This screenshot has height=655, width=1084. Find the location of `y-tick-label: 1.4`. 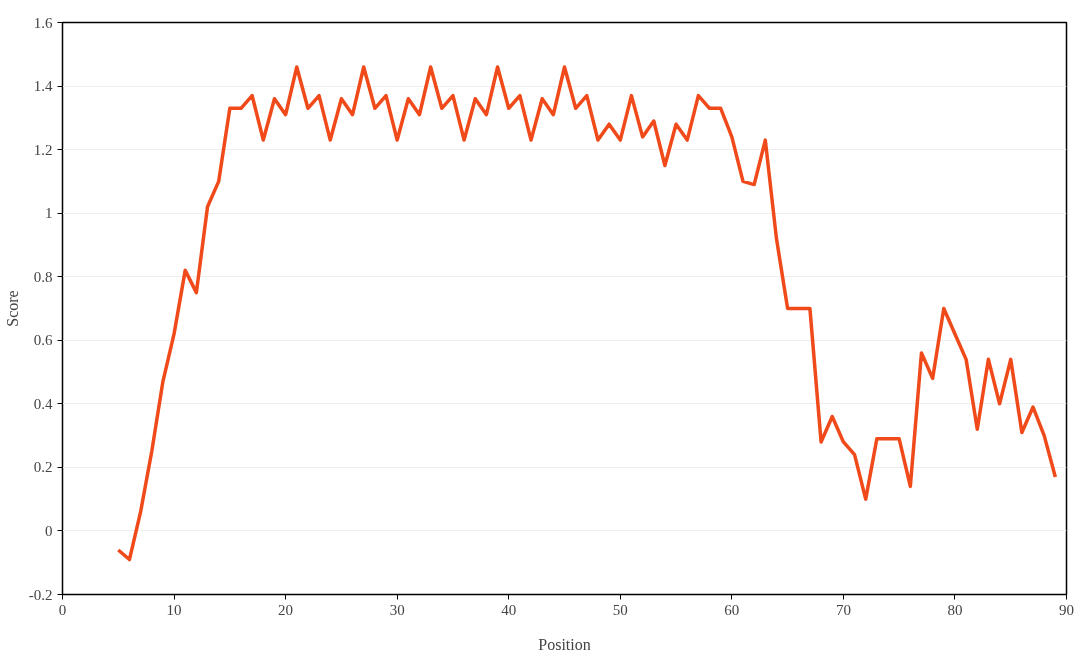

y-tick-label: 1.4 is located at coordinates (43, 86).